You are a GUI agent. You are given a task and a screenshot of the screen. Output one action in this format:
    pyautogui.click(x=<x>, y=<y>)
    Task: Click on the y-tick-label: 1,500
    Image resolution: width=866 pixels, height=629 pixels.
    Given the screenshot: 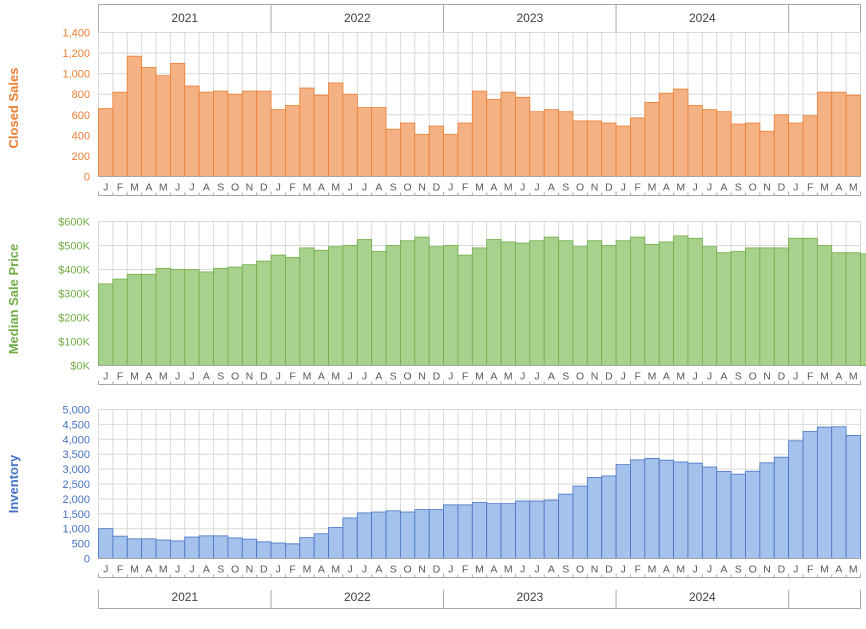 What is the action you would take?
    pyautogui.click(x=76, y=515)
    